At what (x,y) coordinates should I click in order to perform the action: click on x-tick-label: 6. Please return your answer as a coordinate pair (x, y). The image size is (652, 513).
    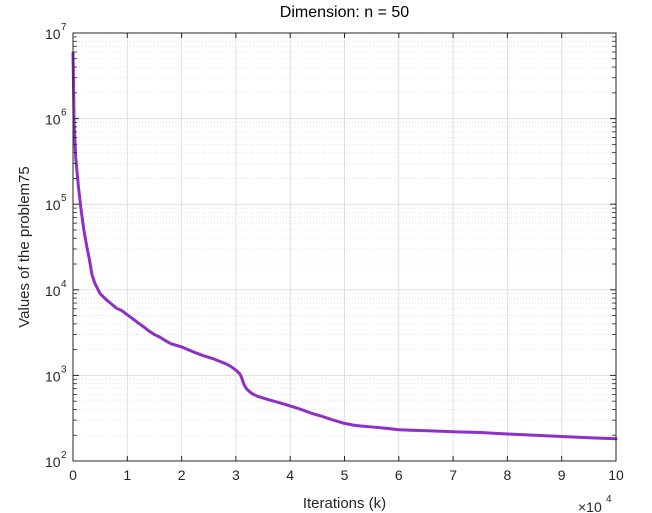
    Looking at the image, I should click on (399, 475).